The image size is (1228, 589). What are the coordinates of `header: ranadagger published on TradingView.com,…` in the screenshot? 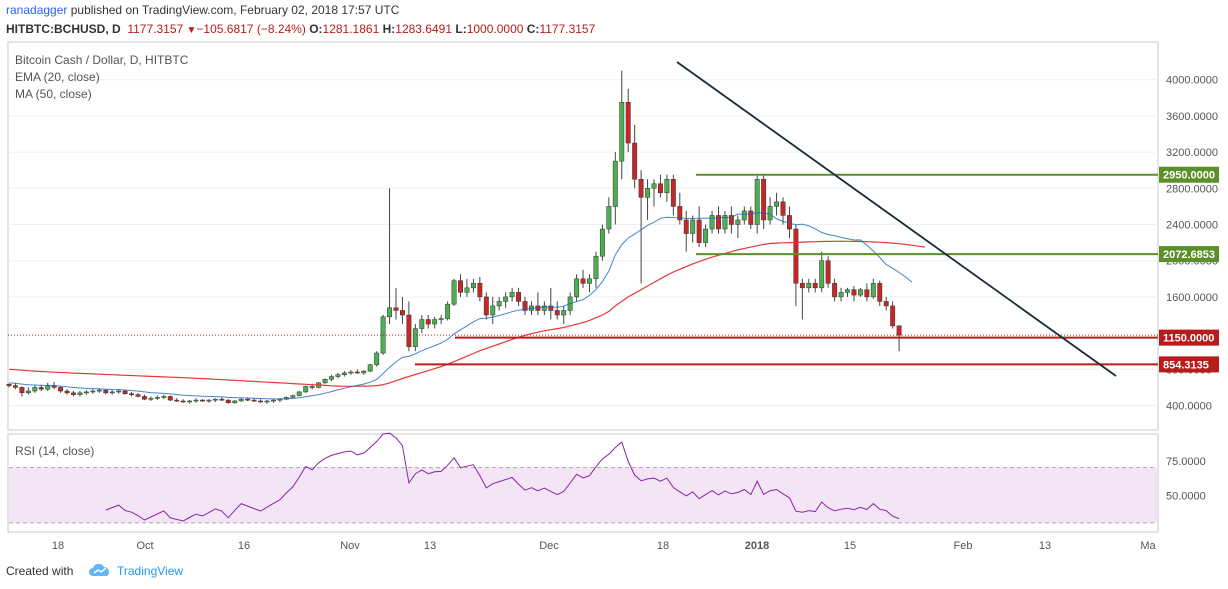 It's located at (614, 20).